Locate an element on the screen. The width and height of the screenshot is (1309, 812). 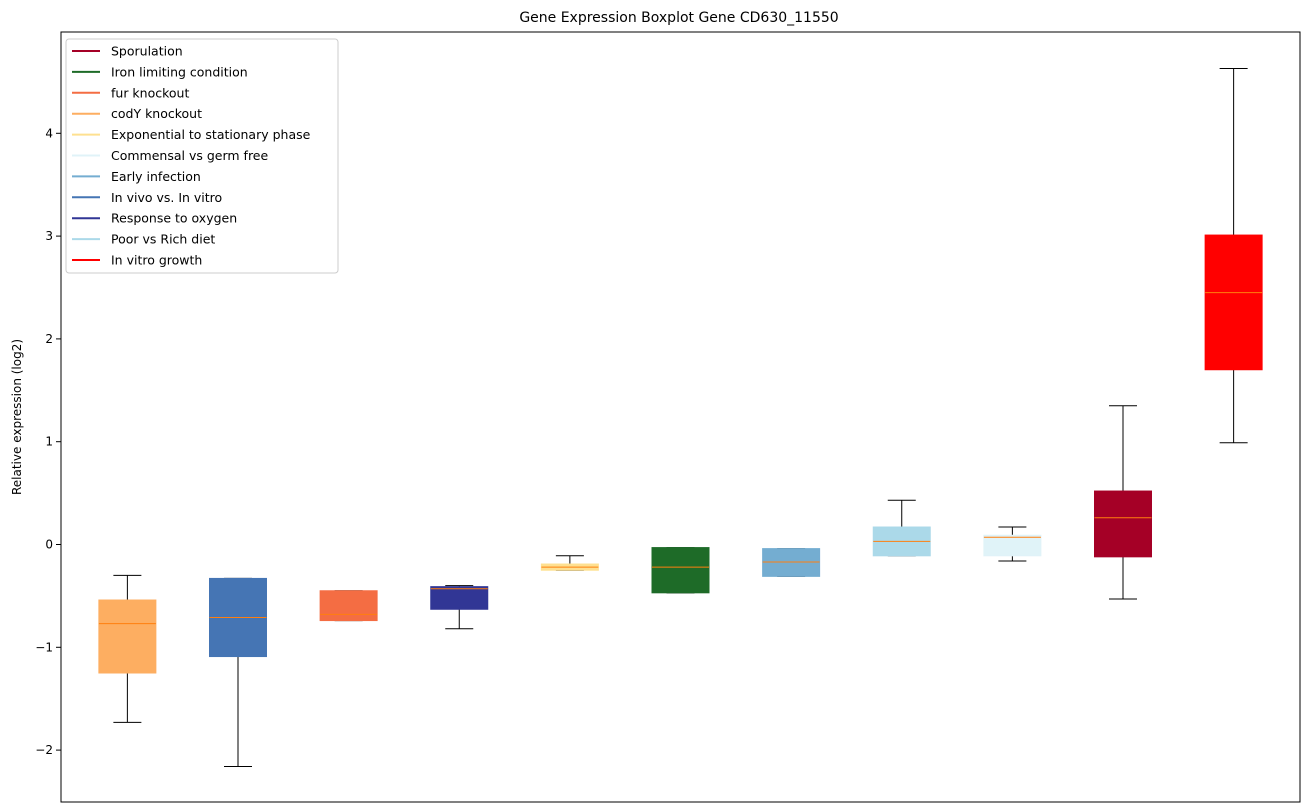
legend-label: Iron limiting condition is located at coordinates (179, 71).